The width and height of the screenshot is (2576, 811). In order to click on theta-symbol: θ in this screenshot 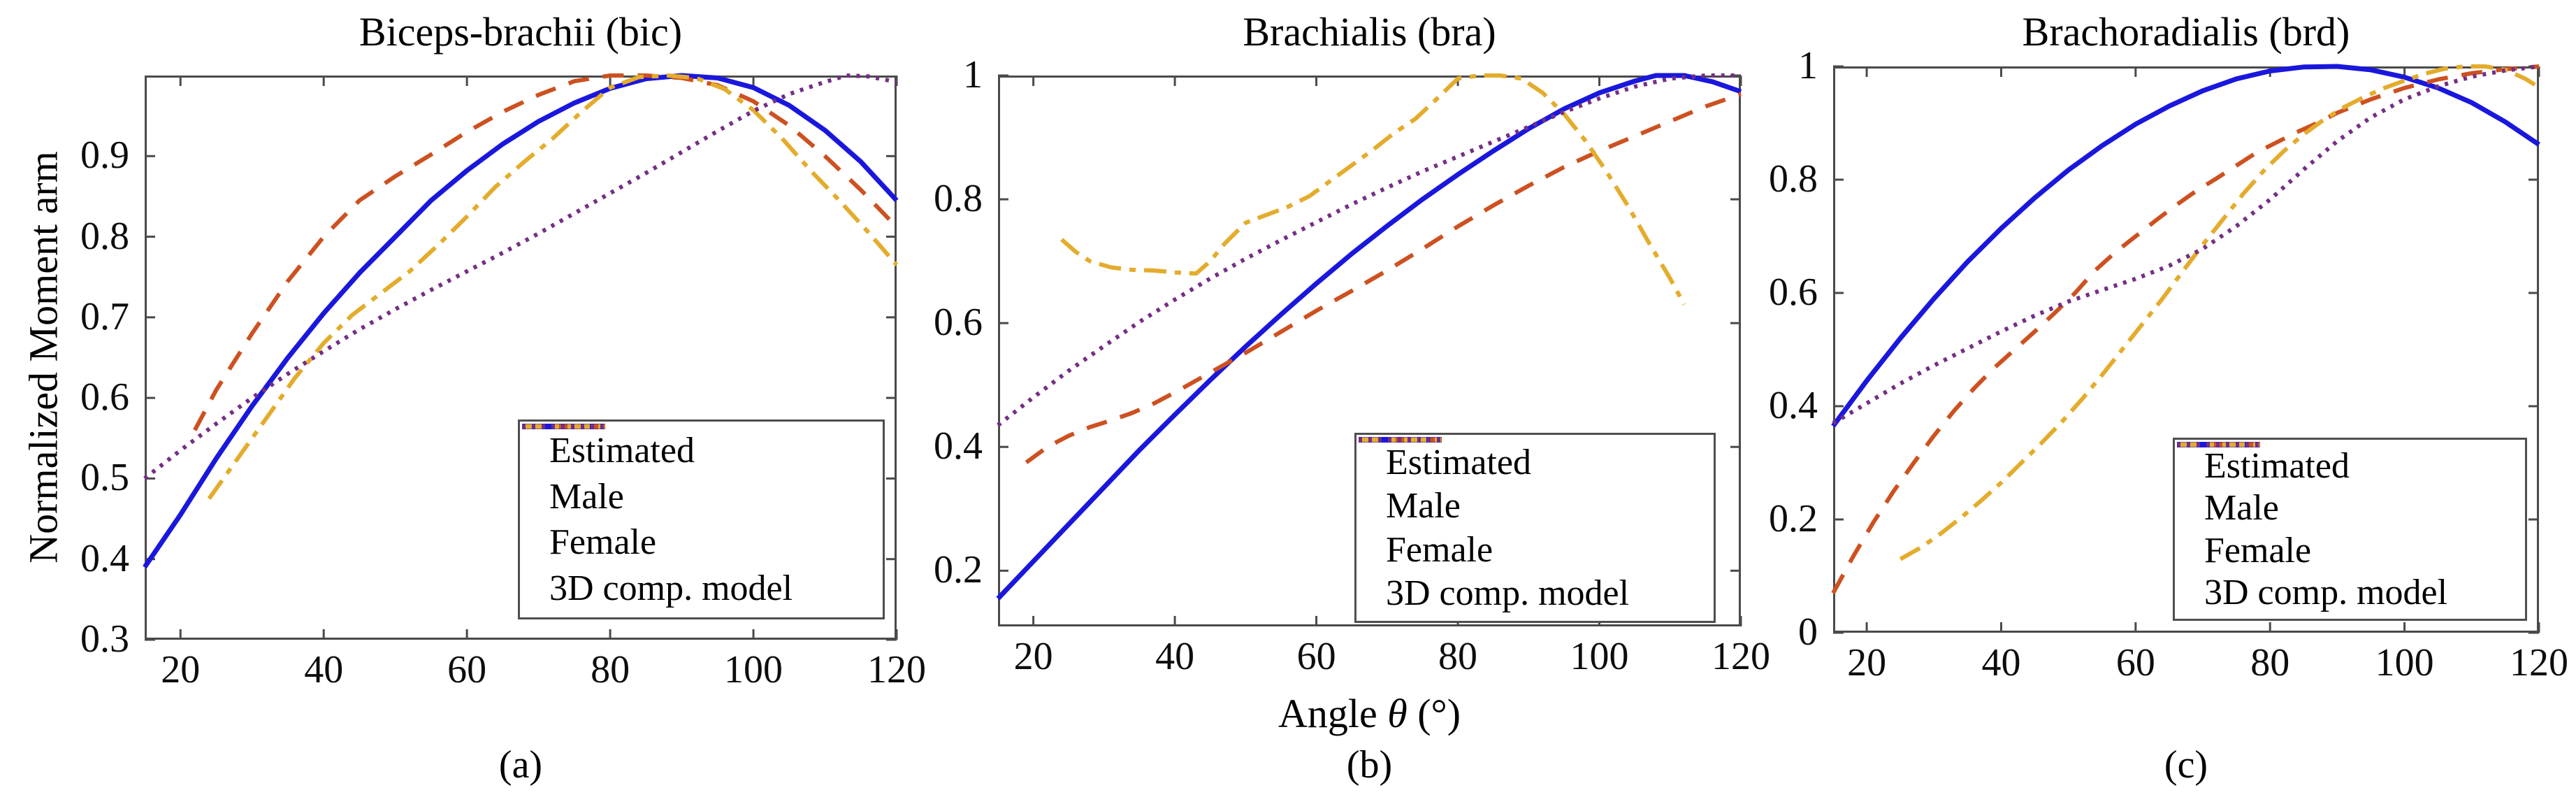, I will do `click(1397, 713)`.